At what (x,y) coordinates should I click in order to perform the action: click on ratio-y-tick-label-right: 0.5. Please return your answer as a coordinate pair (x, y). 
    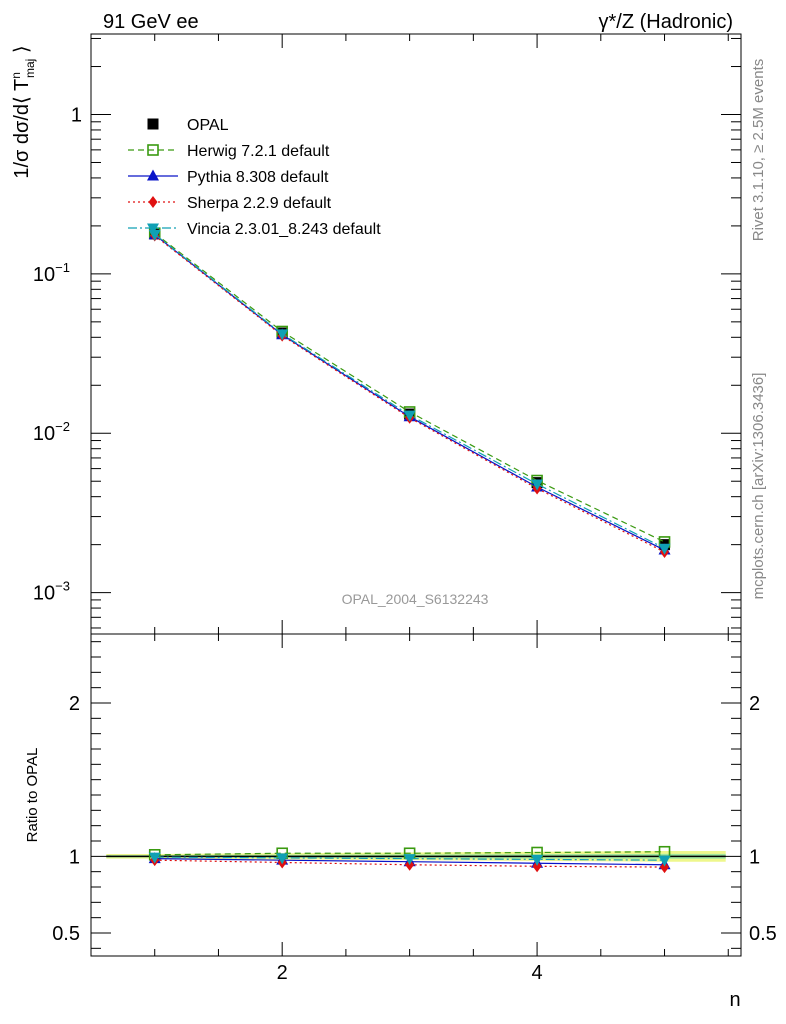
    Looking at the image, I should click on (763, 934).